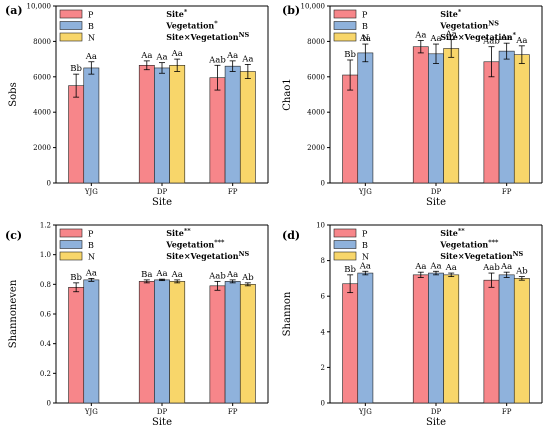 This screenshot has height=433, width=550. I want to click on stats-significance: NS, so click(244, 35).